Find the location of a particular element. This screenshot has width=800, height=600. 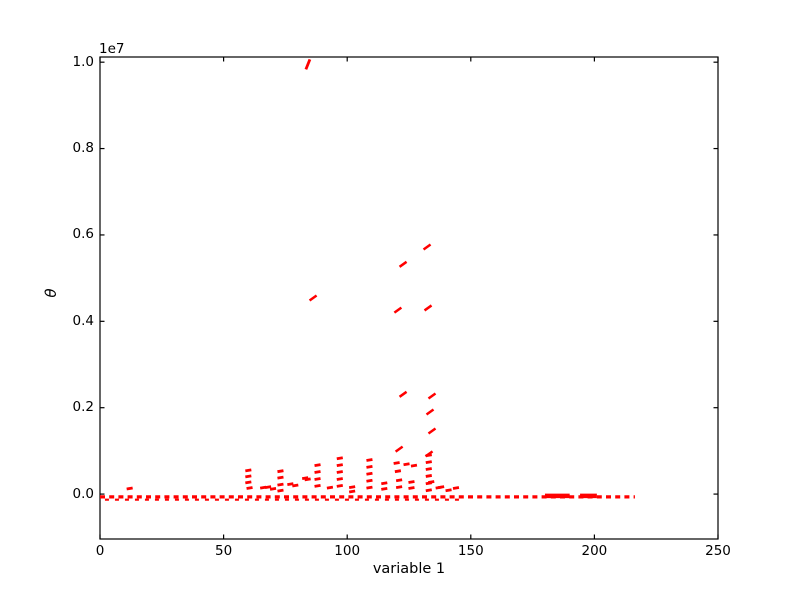

x-tick-label: 150 is located at coordinates (470, 551).